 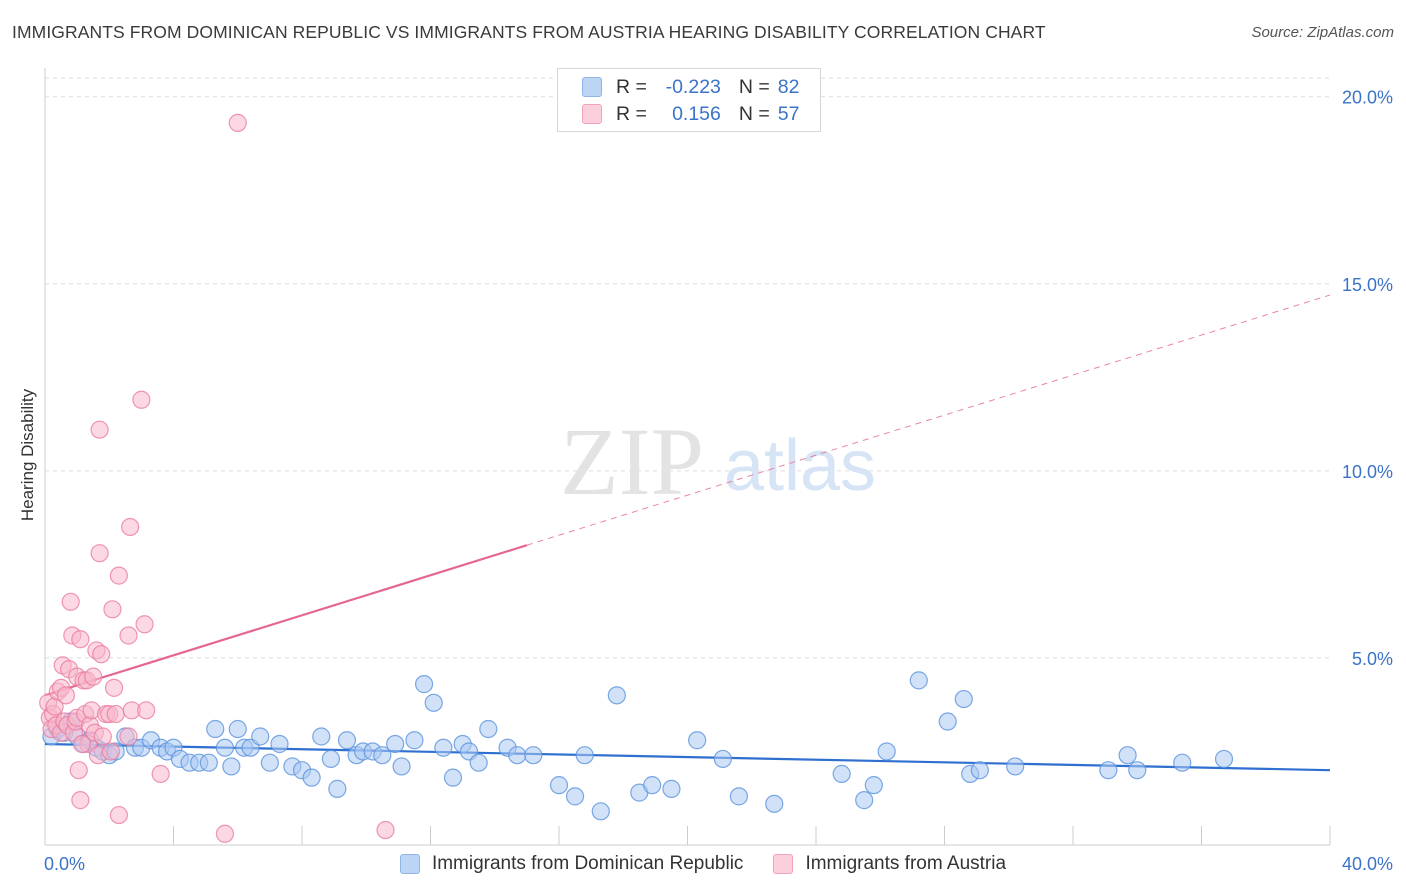 What do you see at coordinates (689, 100) in the screenshot?
I see `correlation-legend: R = -0.223 N = 82 R = 0.156 N = 57` at bounding box center [689, 100].